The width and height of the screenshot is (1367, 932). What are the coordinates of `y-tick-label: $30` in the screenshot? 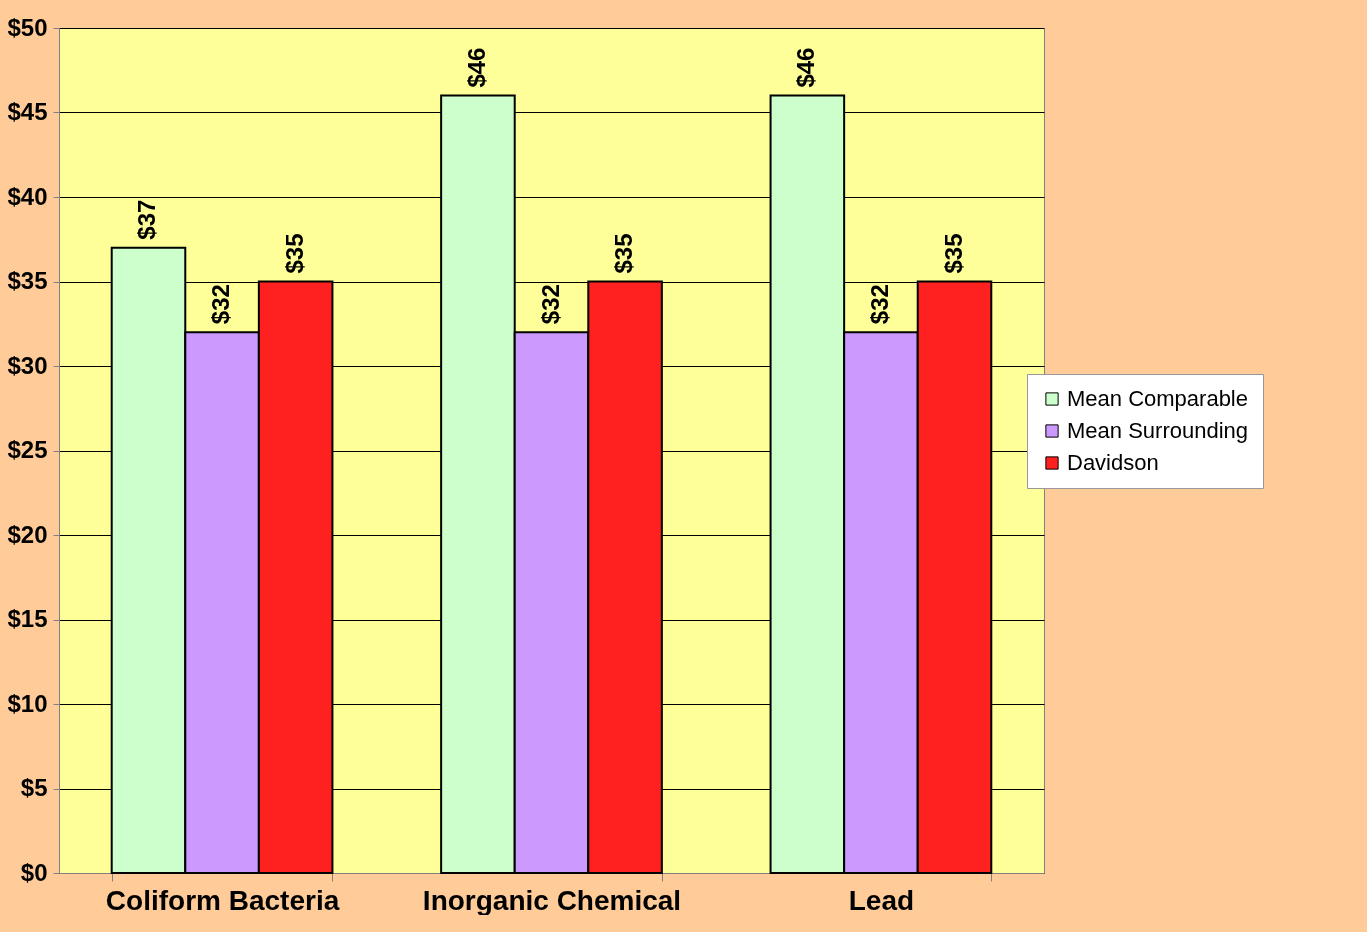 It's located at (27, 365).